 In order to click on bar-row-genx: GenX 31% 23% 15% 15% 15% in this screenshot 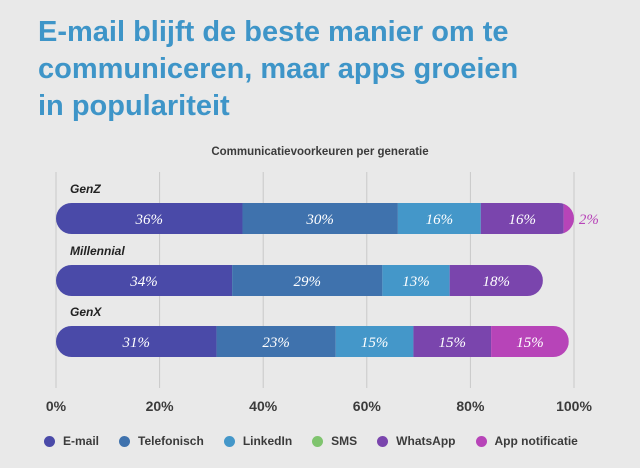, I will do `click(312, 331)`.